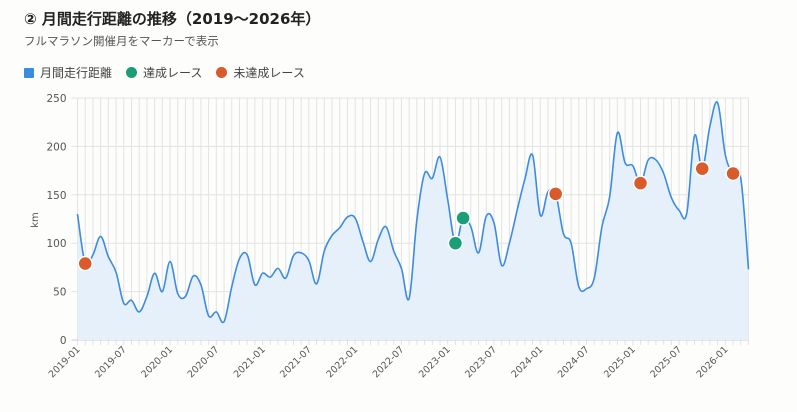 The image size is (797, 412). I want to click on x-tick-label: 2023-01, so click(435, 362).